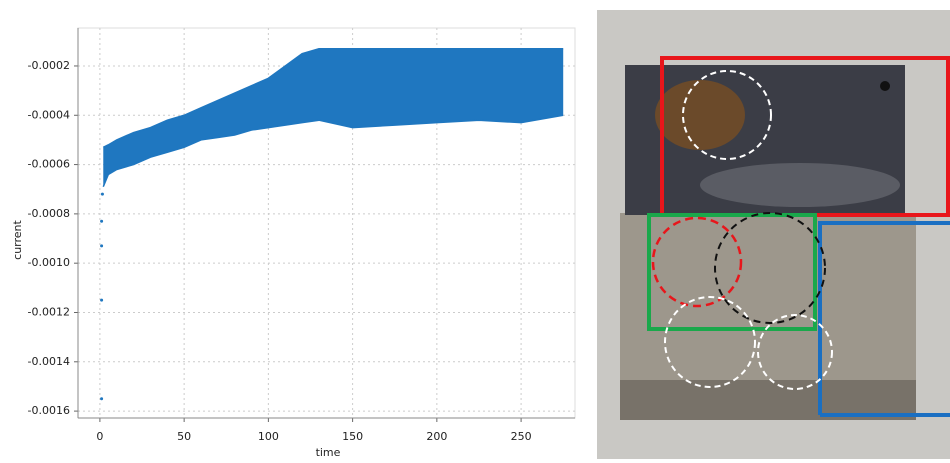 Image resolution: width=950 pixels, height=463 pixels. Describe the element at coordinates (884, 318) in the screenshot. I see `blue-box` at that location.